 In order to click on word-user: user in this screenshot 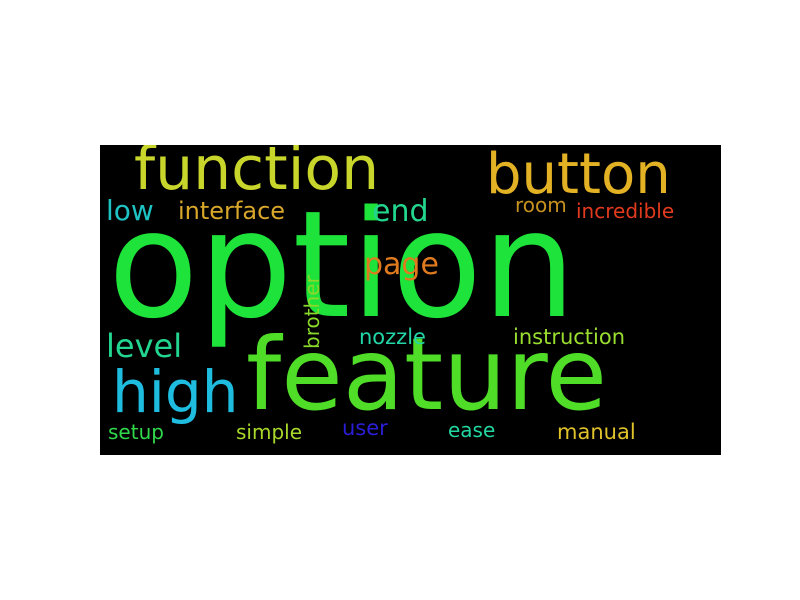, I will do `click(365, 428)`.